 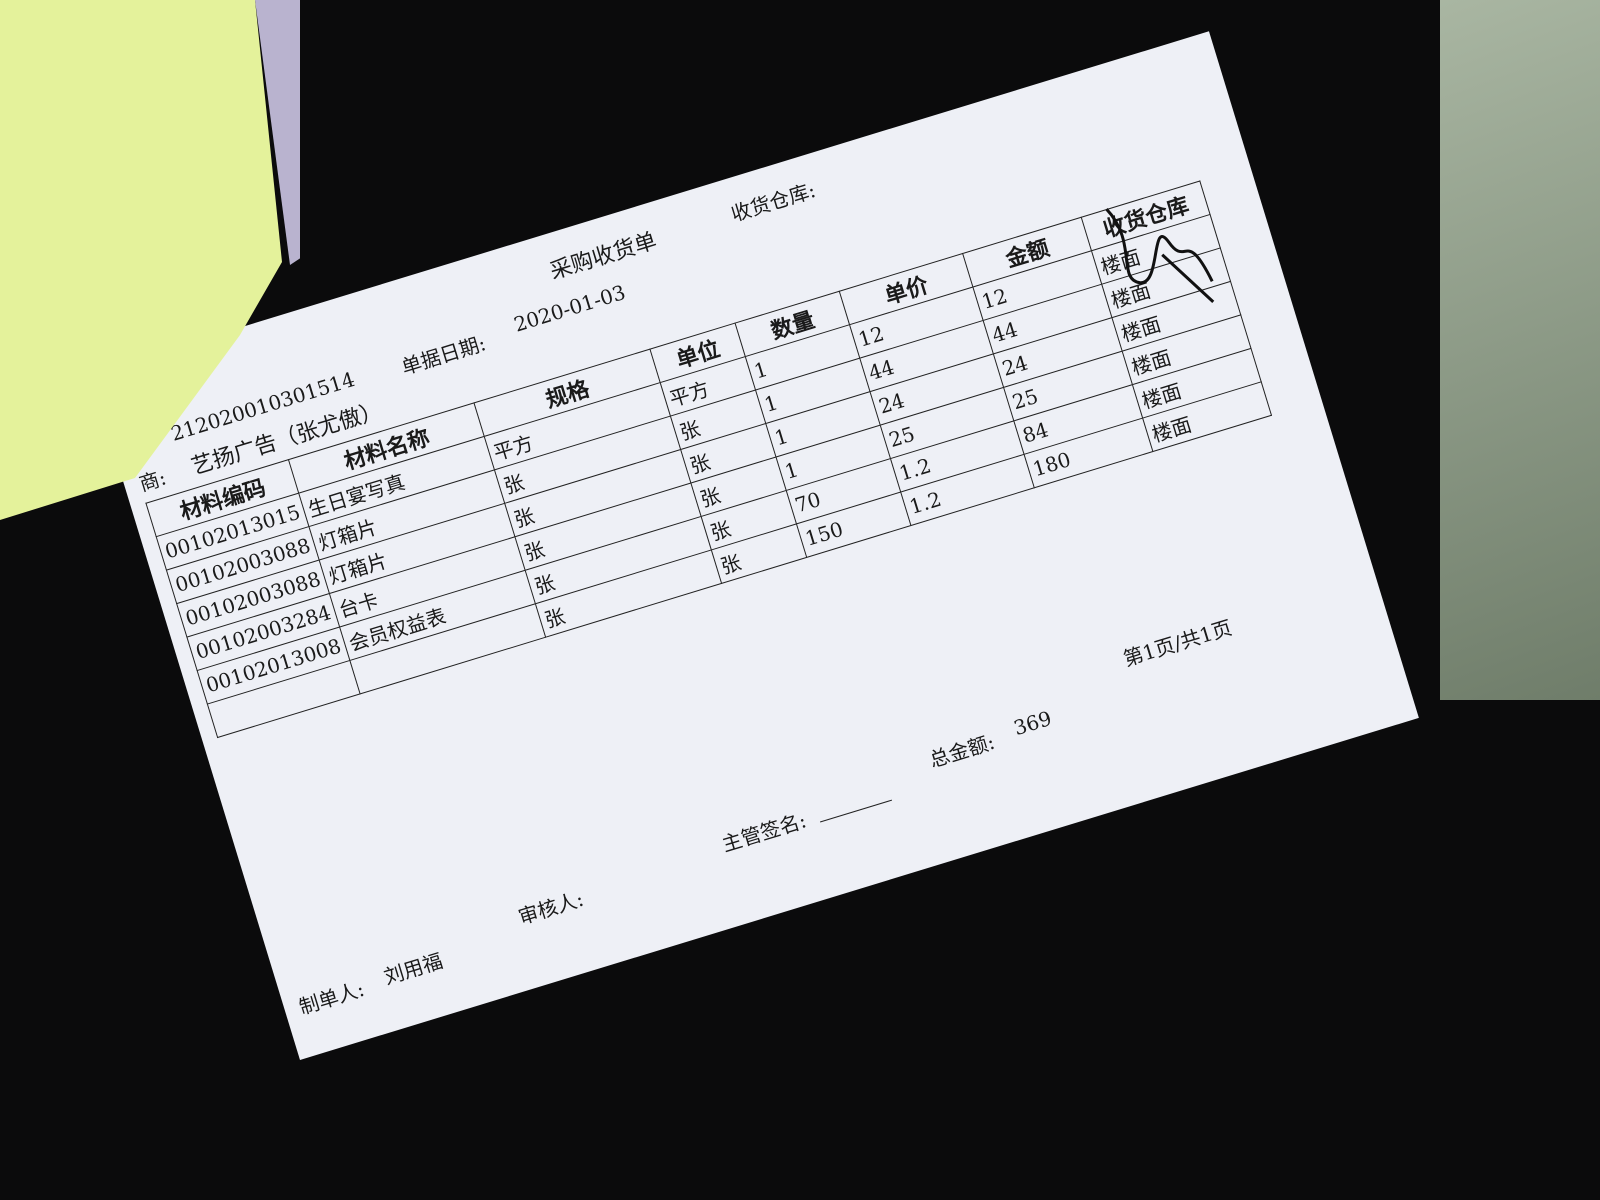 I want to click on warehouse-label: 收货仓库:, so click(x=773, y=202).